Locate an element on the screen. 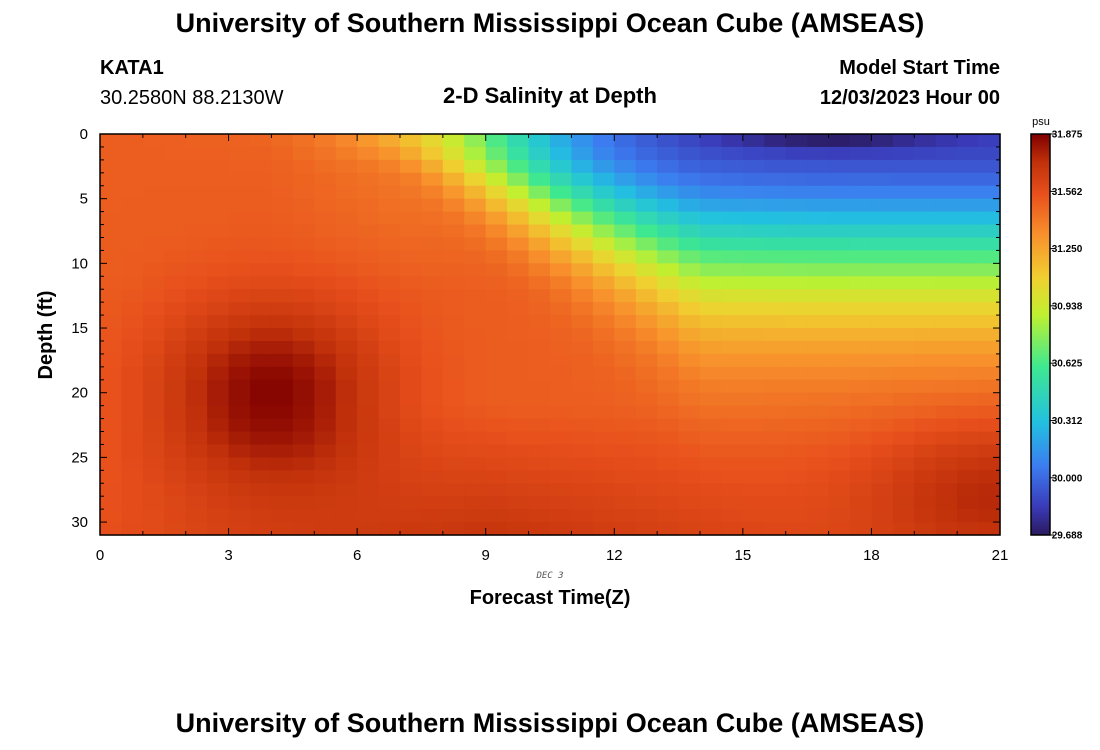  x-tick-label: 21 is located at coordinates (1000, 555).